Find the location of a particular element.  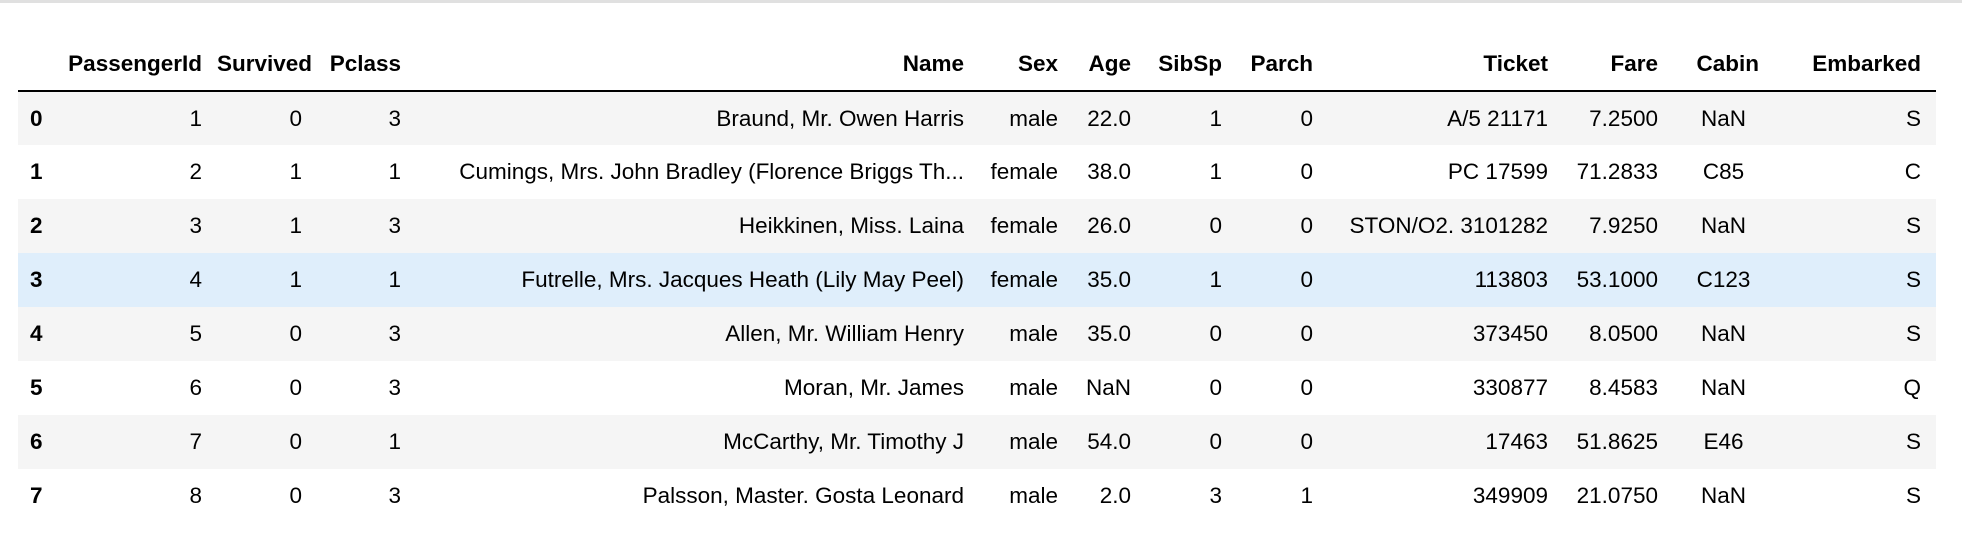

column-header-pclass: Pclass is located at coordinates (366, 65).